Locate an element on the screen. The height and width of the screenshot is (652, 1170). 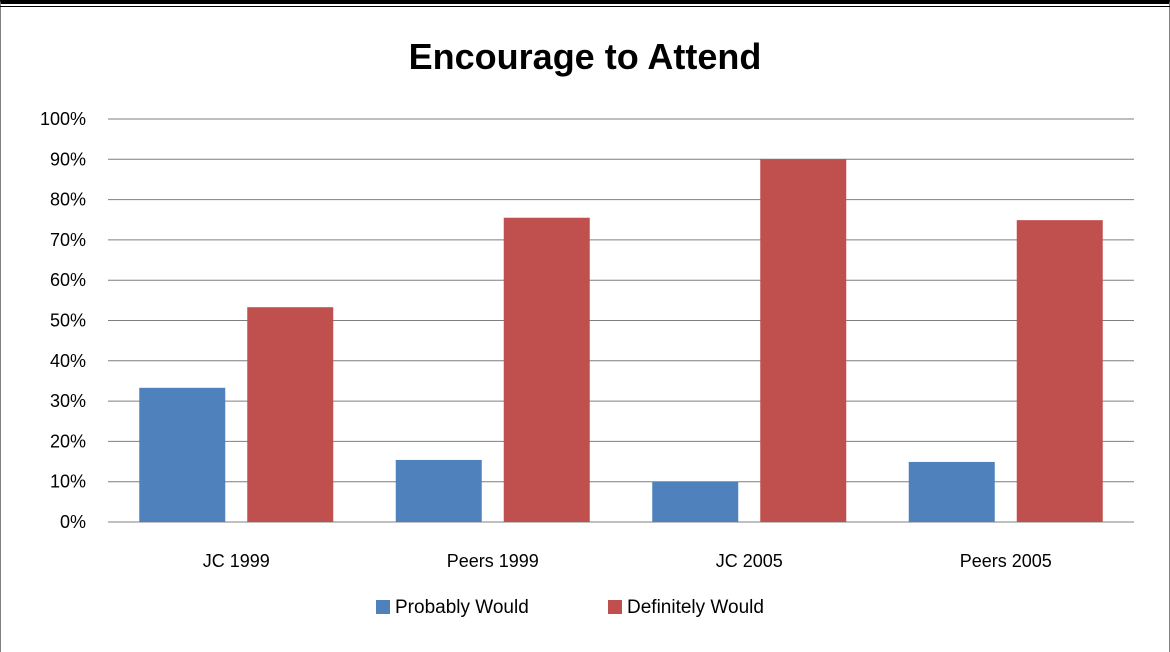
x-category-label: JC 2005 is located at coordinates (749, 561).